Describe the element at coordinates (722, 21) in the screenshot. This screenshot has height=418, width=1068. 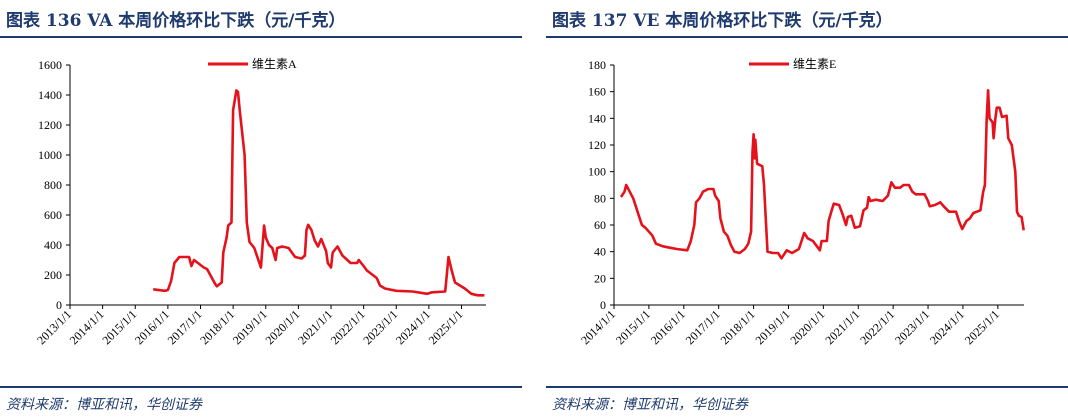
I see `chart-title: 图表 137 VE 本周价格环比下跌（元/千克）` at that location.